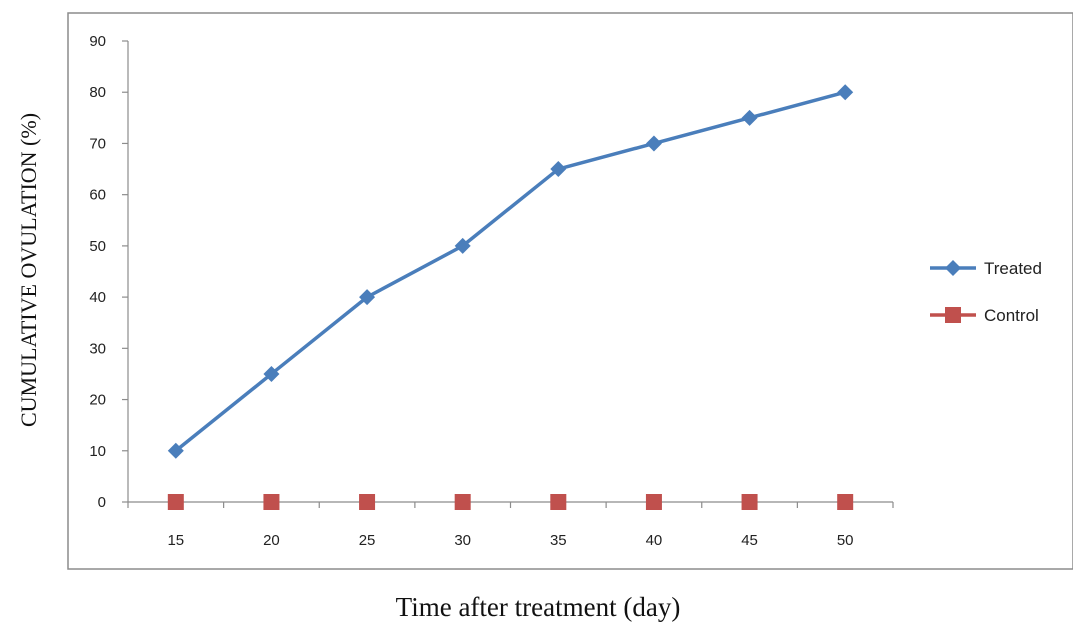 The image size is (1073, 627). I want to click on y-tick-label: 60, so click(97, 195).